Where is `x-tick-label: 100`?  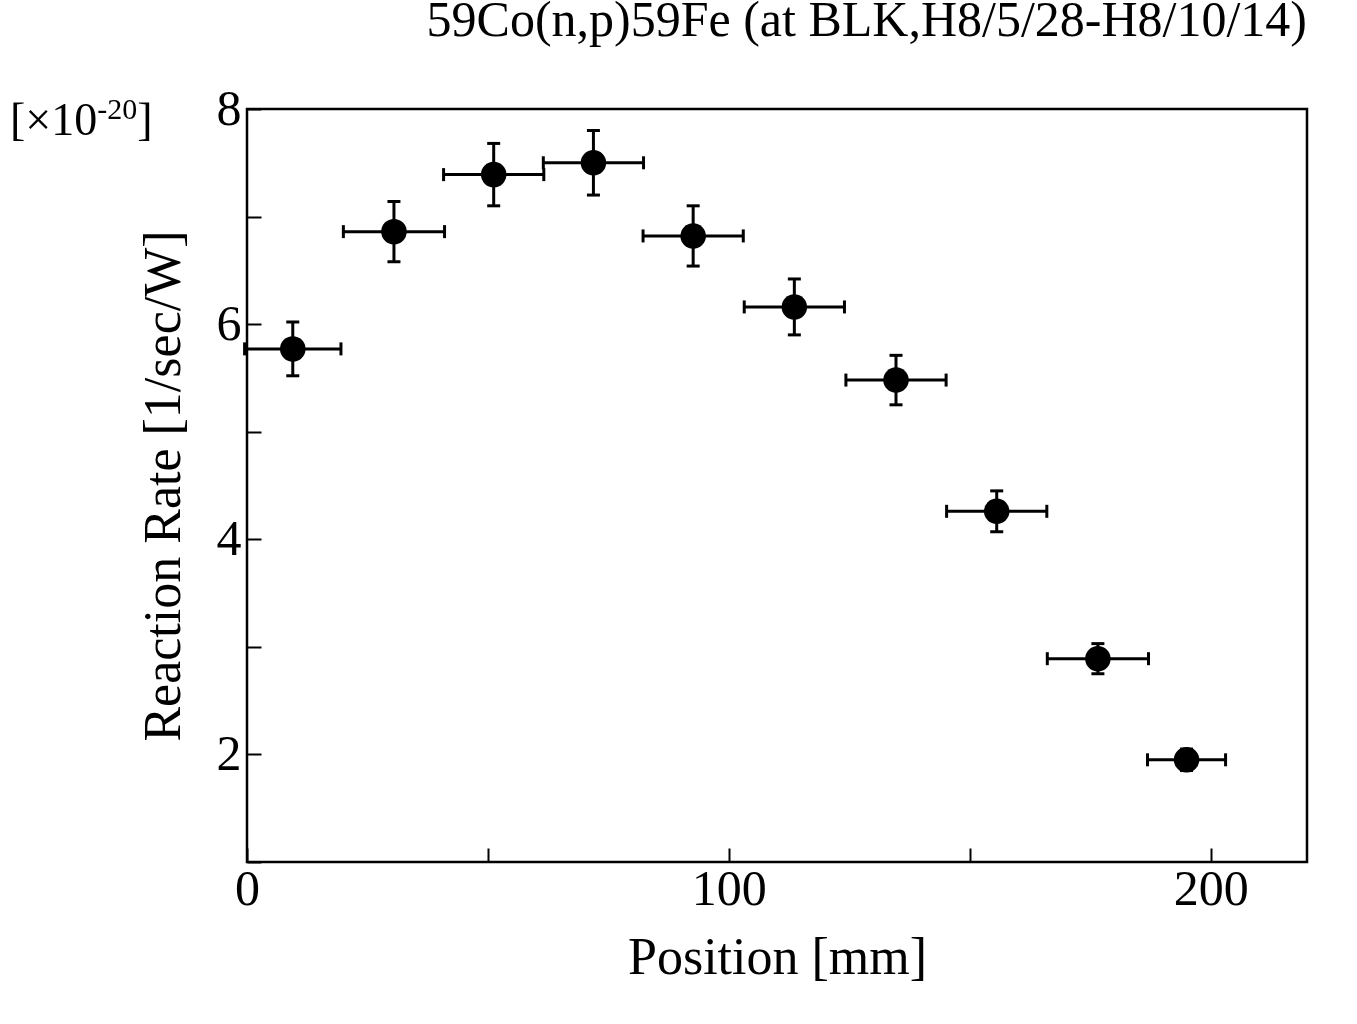
x-tick-label: 100 is located at coordinates (729, 887).